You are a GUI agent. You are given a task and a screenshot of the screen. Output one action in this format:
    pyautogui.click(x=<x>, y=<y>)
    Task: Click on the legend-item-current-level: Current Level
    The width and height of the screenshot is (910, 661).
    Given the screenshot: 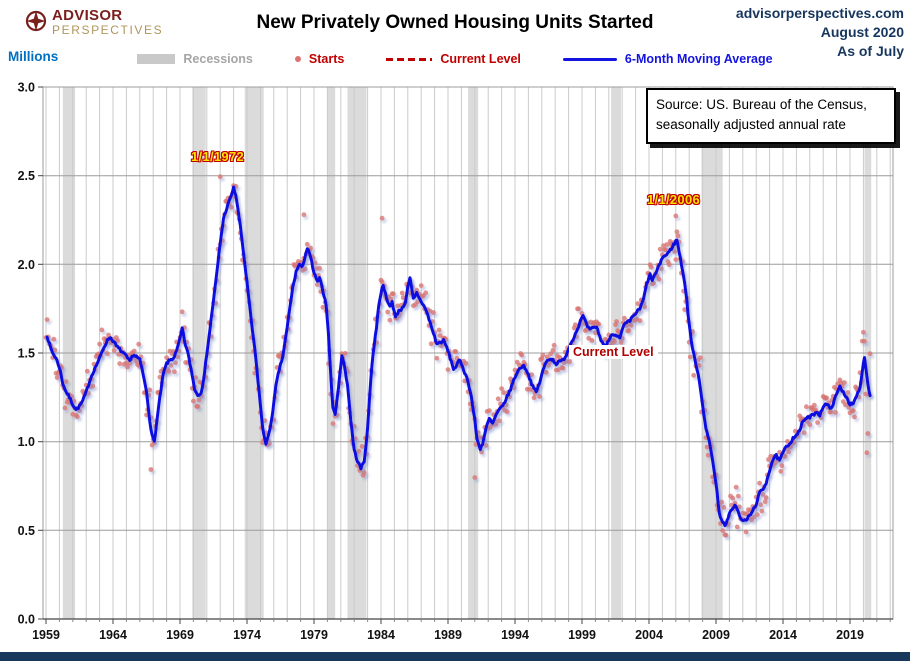 What is the action you would take?
    pyautogui.click(x=453, y=59)
    